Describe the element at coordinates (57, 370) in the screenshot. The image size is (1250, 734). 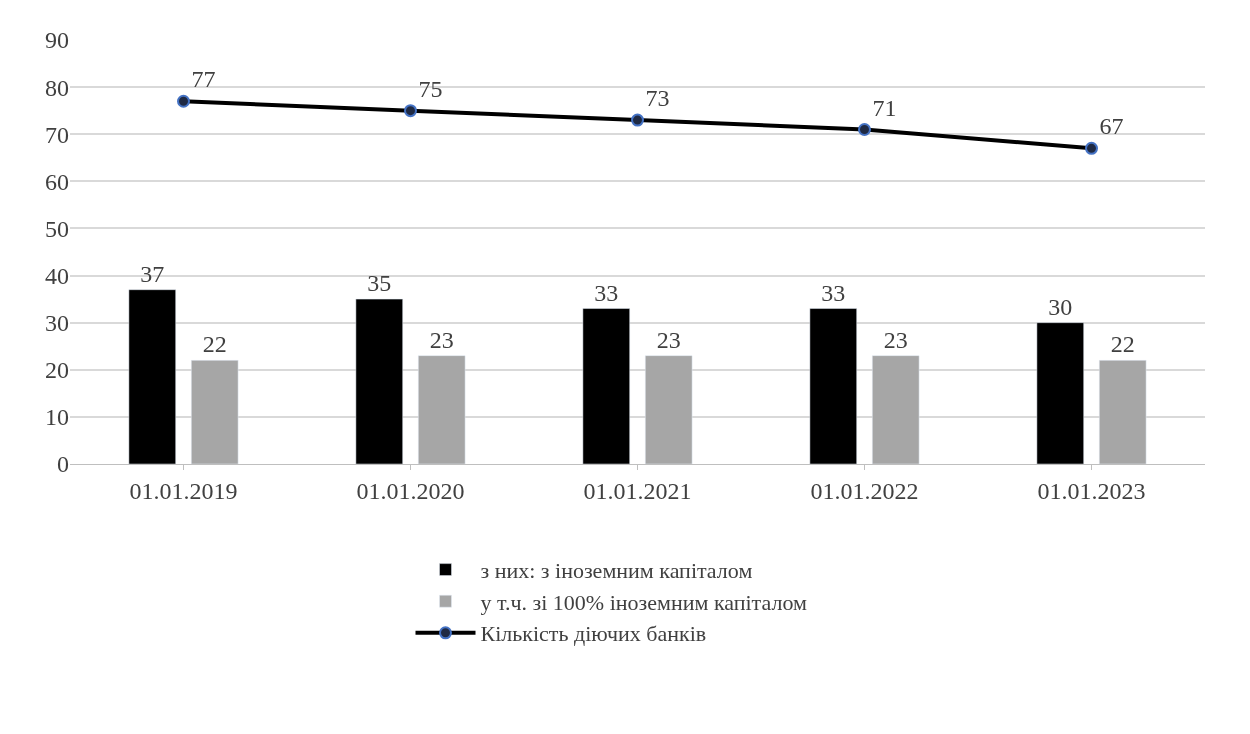
I see `y-tick-label: 20` at that location.